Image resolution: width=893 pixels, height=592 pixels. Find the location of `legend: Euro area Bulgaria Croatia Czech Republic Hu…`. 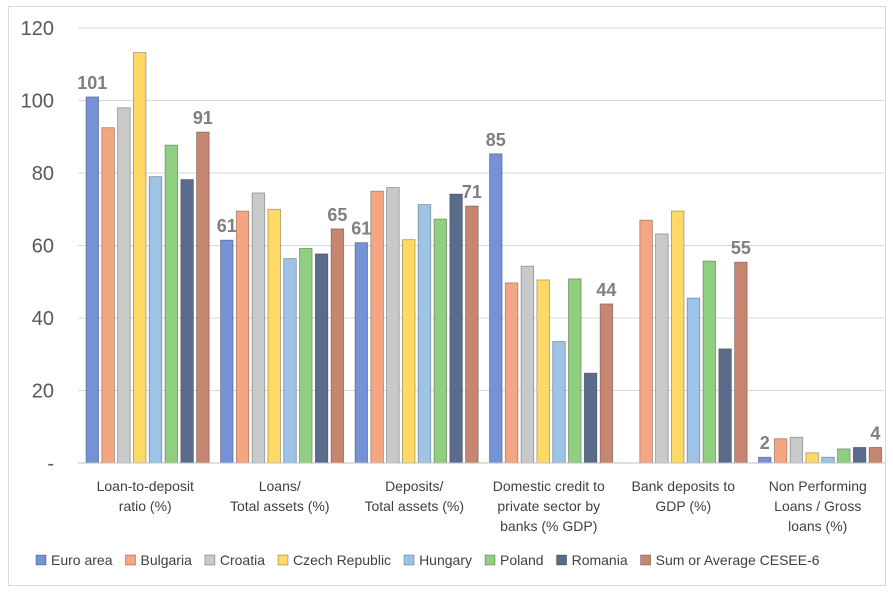

legend: Euro area Bulgaria Croatia Czech Republic Hu… is located at coordinates (427, 560).